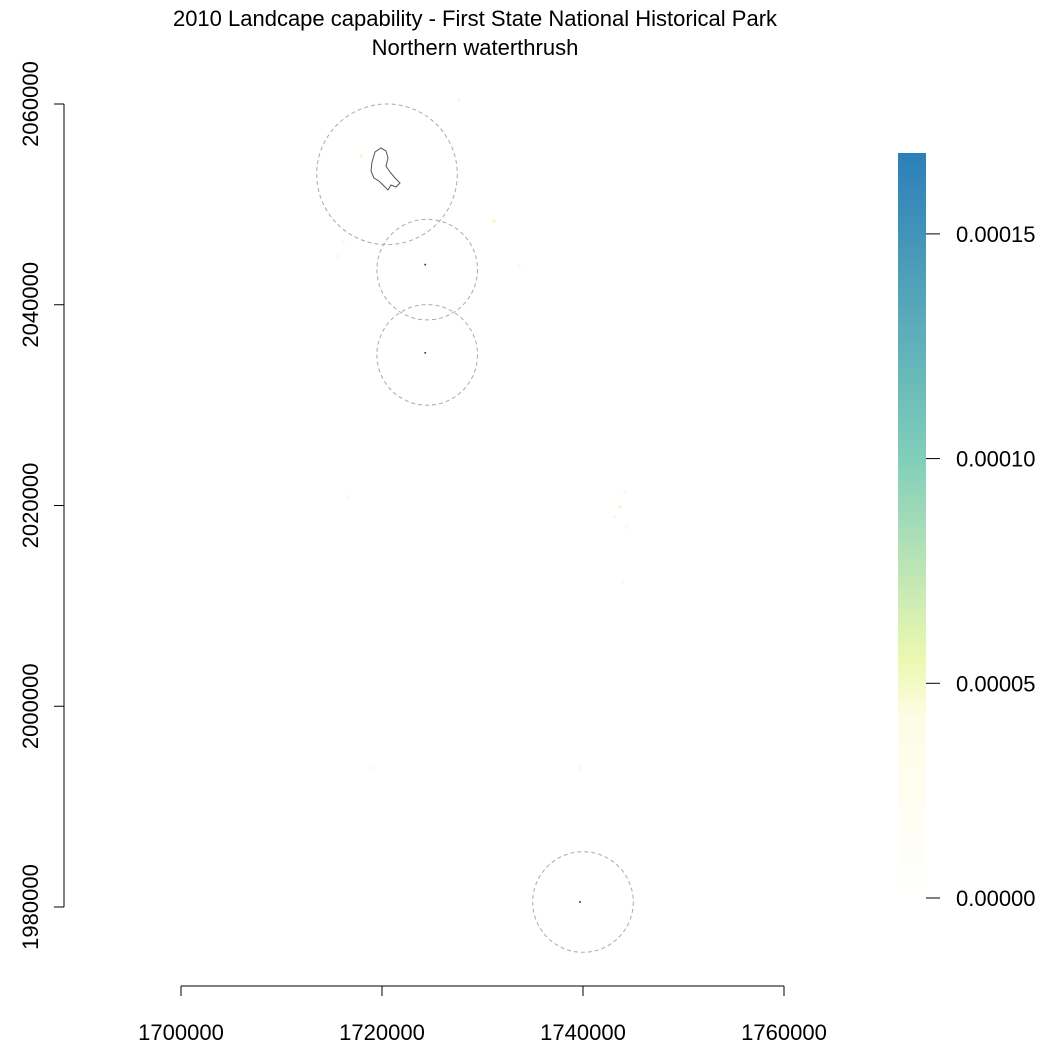 This screenshot has height=1050, width=1050. What do you see at coordinates (967, 532) in the screenshot?
I see `color-legend: 0.00000 0.00005 0.00010 0.00015` at bounding box center [967, 532].